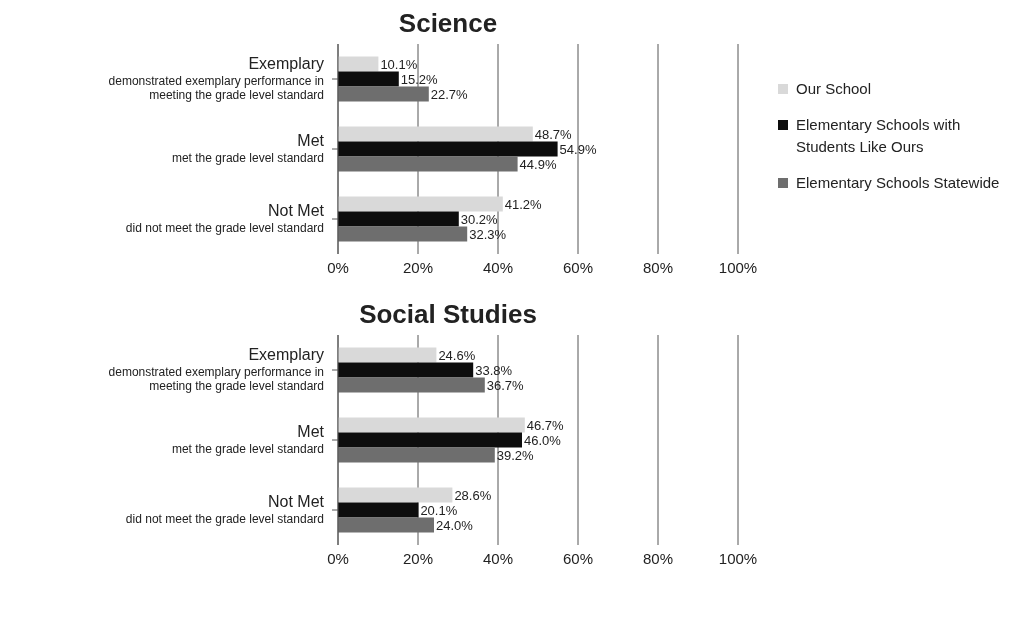 This screenshot has height=627, width=1016. Describe the element at coordinates (879, 136) in the screenshot. I see `legend-label: Elementary Schools with Students Like Ours` at that location.